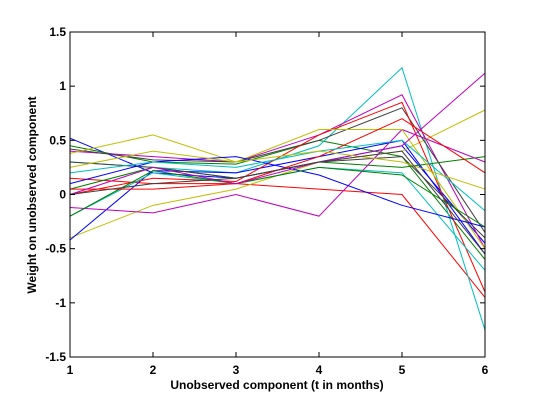 This screenshot has width=538, height=403. Describe the element at coordinates (57, 140) in the screenshot. I see `y-tick-label: 0.5` at that location.